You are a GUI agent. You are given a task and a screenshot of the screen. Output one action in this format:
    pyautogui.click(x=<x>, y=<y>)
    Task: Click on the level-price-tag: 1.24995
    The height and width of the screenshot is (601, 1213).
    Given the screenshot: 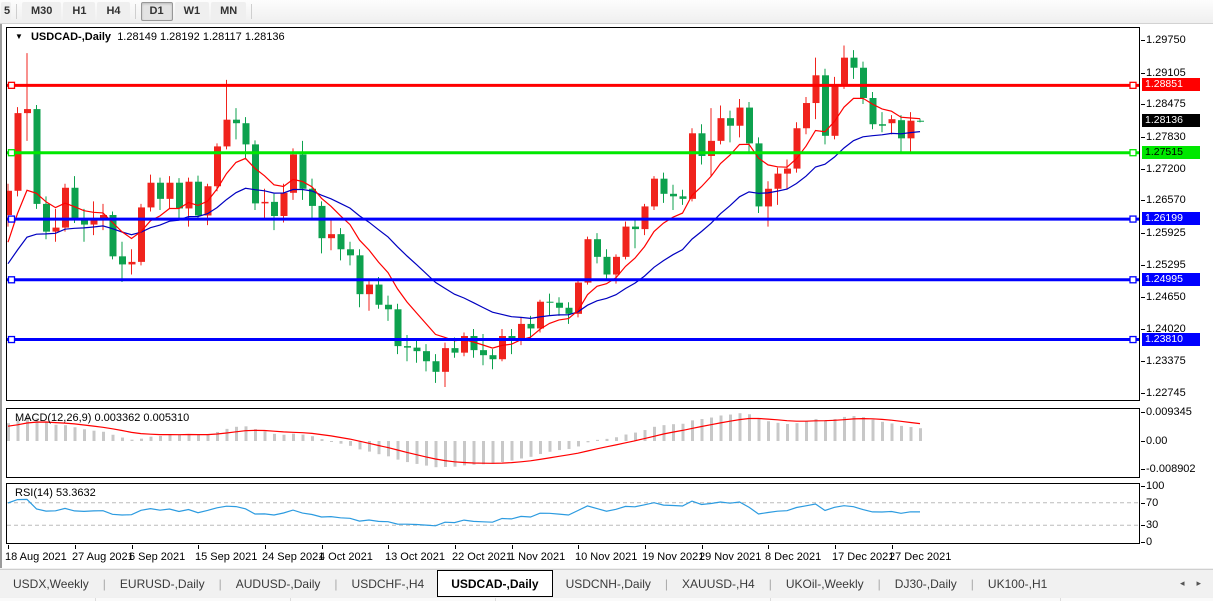 What is the action you would take?
    pyautogui.click(x=1171, y=279)
    